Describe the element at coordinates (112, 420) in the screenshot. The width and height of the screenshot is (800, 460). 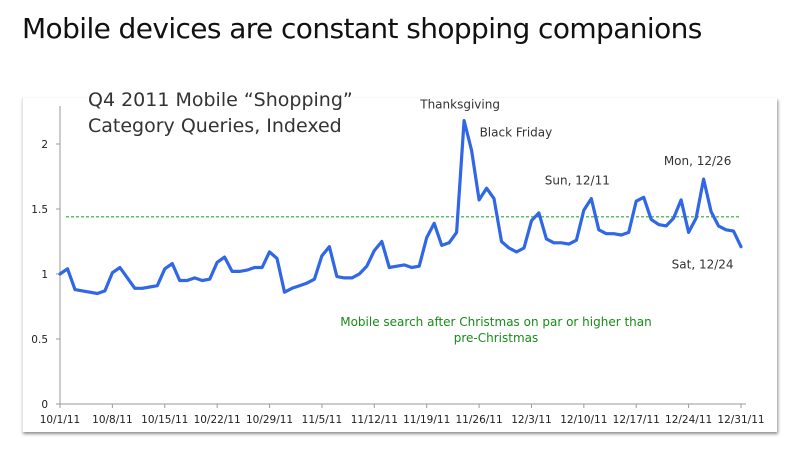
I see `x-tick-label: 10/8/11` at that location.